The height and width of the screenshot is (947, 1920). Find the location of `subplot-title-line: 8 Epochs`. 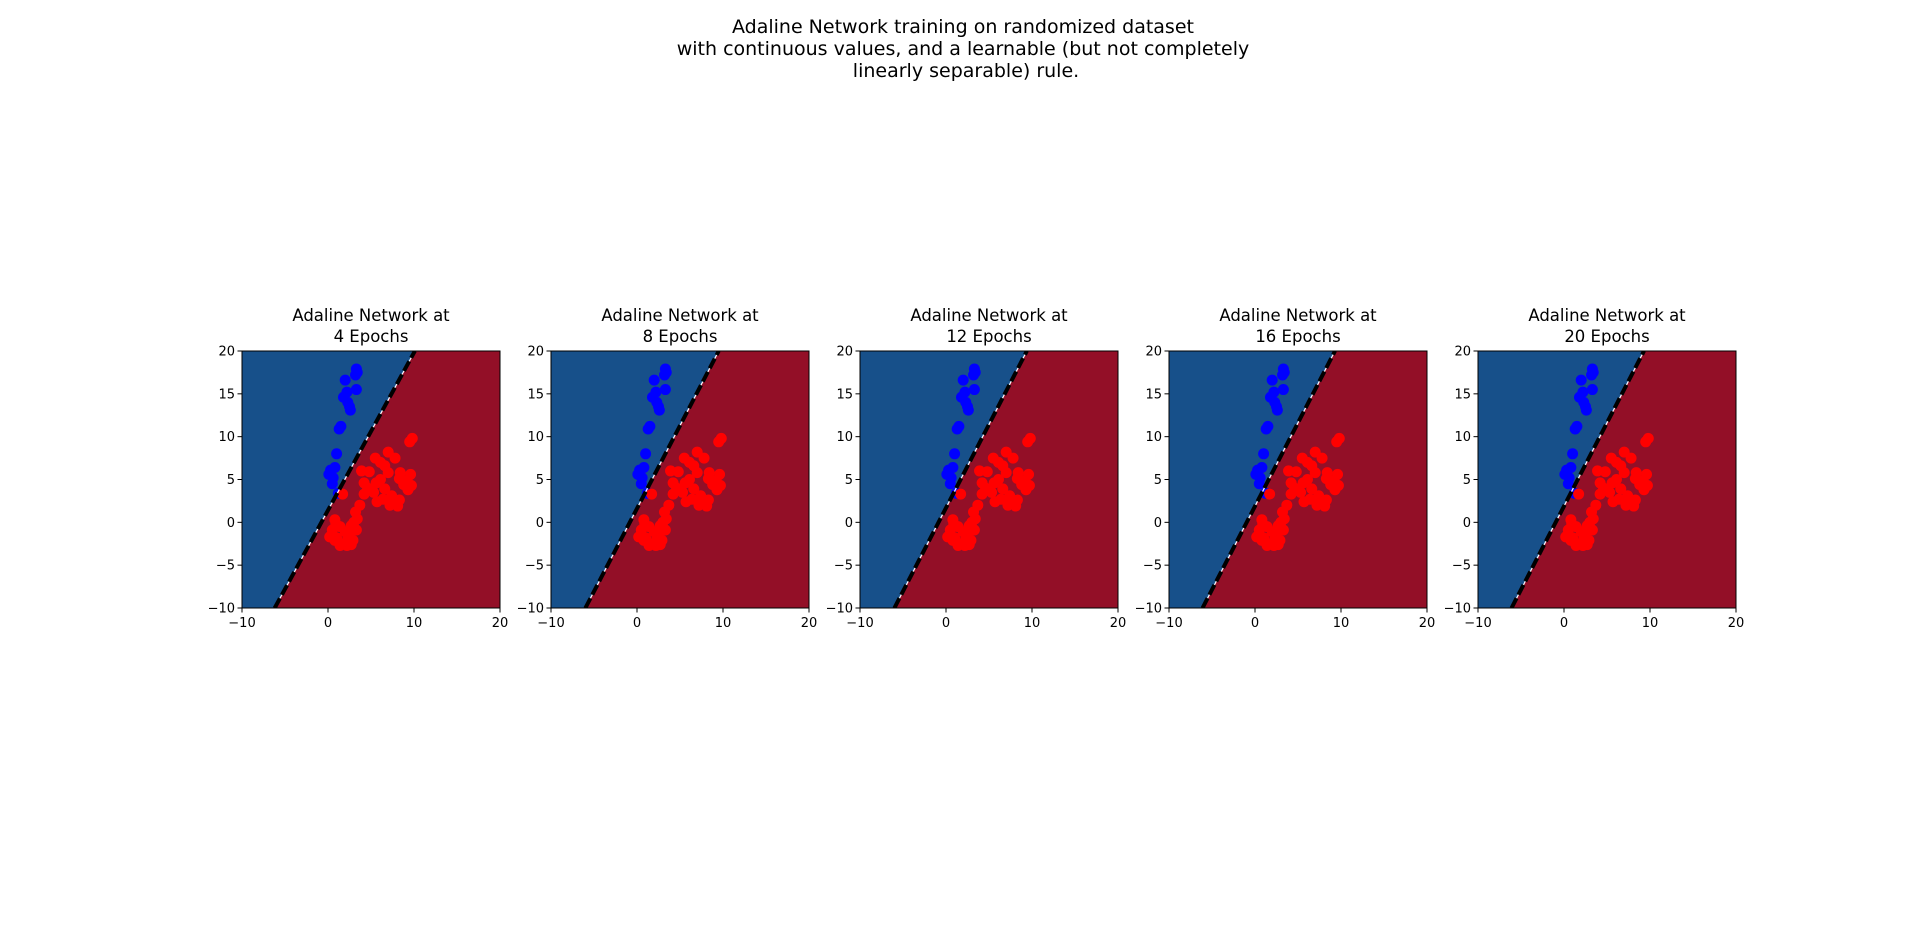

subplot-title-line: 8 Epochs is located at coordinates (680, 336).